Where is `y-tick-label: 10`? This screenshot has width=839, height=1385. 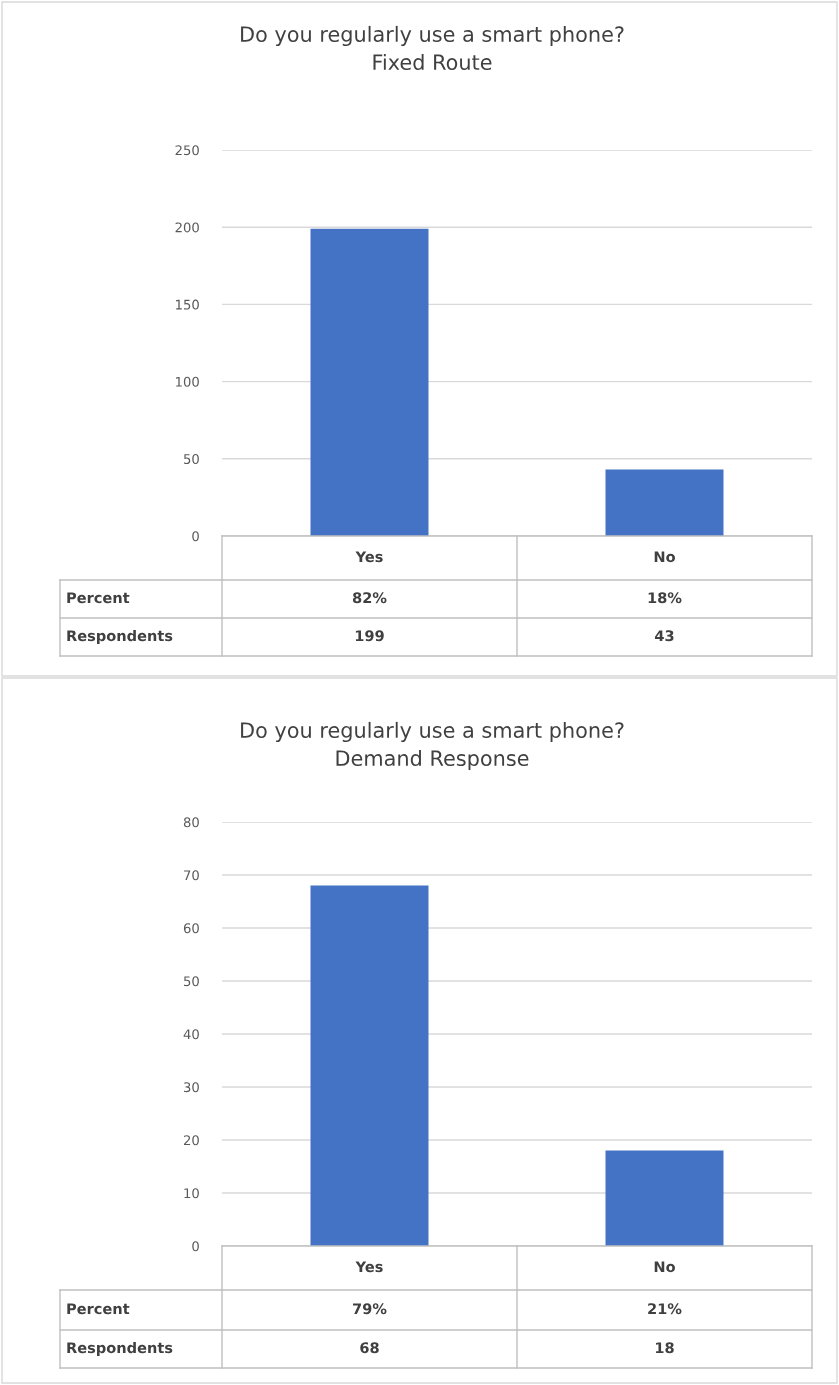 y-tick-label: 10 is located at coordinates (191, 1193).